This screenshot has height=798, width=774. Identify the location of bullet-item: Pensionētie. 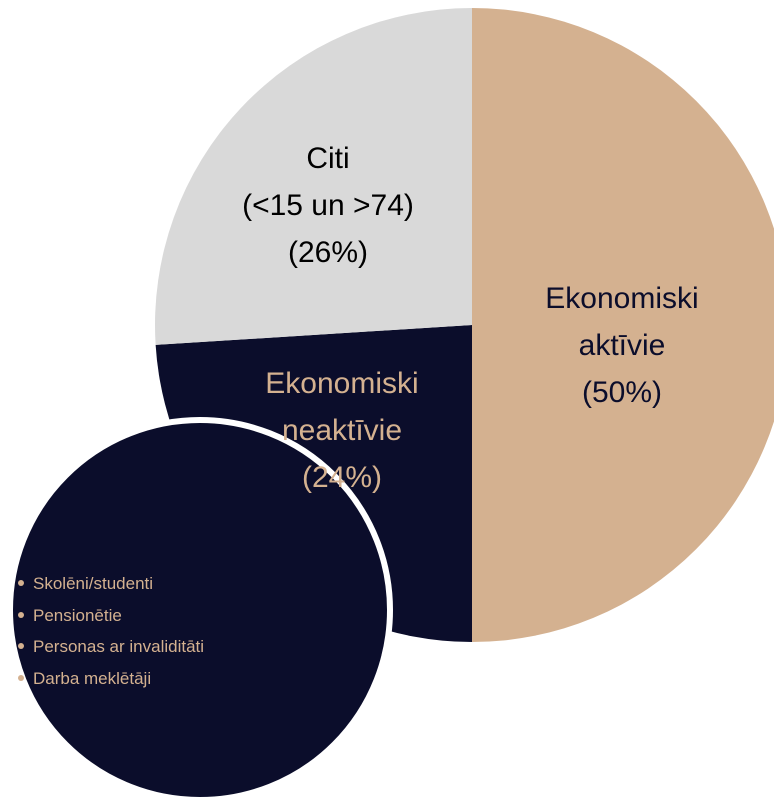
(178, 616).